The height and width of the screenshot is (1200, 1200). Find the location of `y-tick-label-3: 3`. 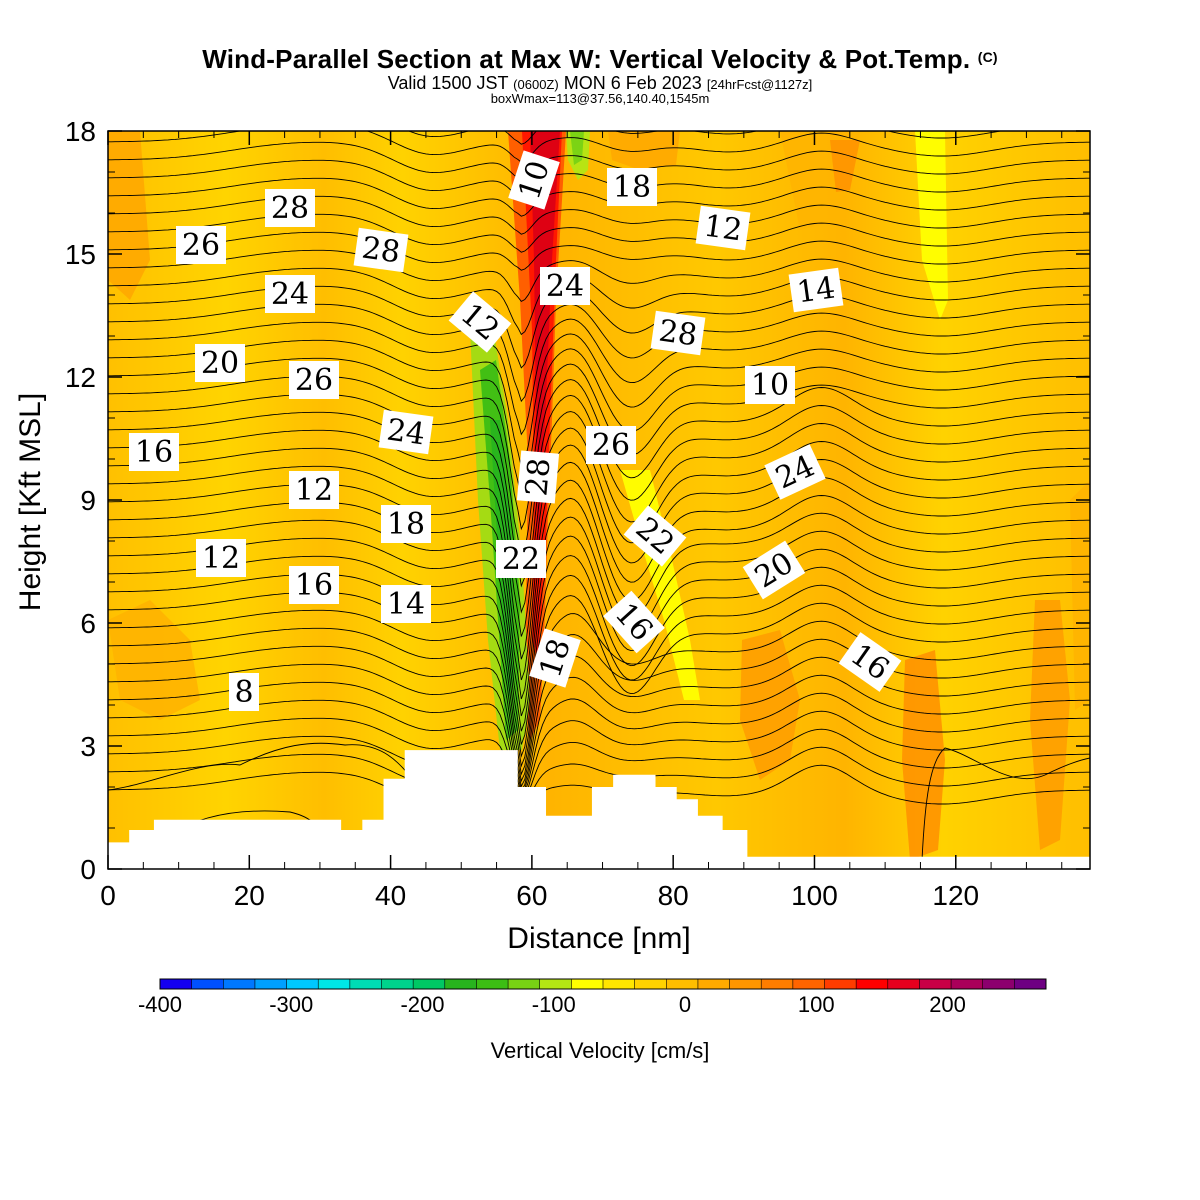

y-tick-label-3: 3 is located at coordinates (88, 746).